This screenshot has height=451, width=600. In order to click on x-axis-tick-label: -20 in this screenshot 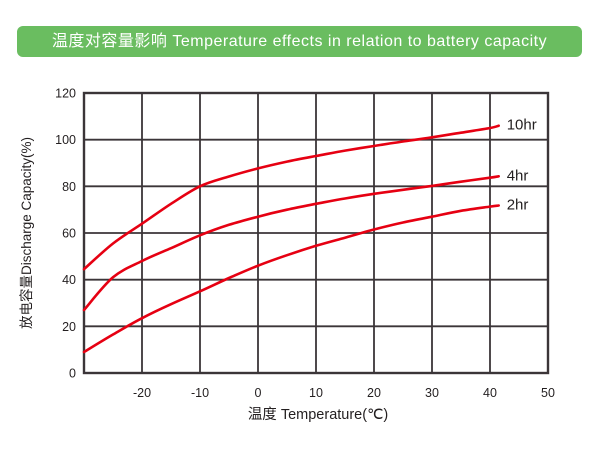, I will do `click(142, 393)`.